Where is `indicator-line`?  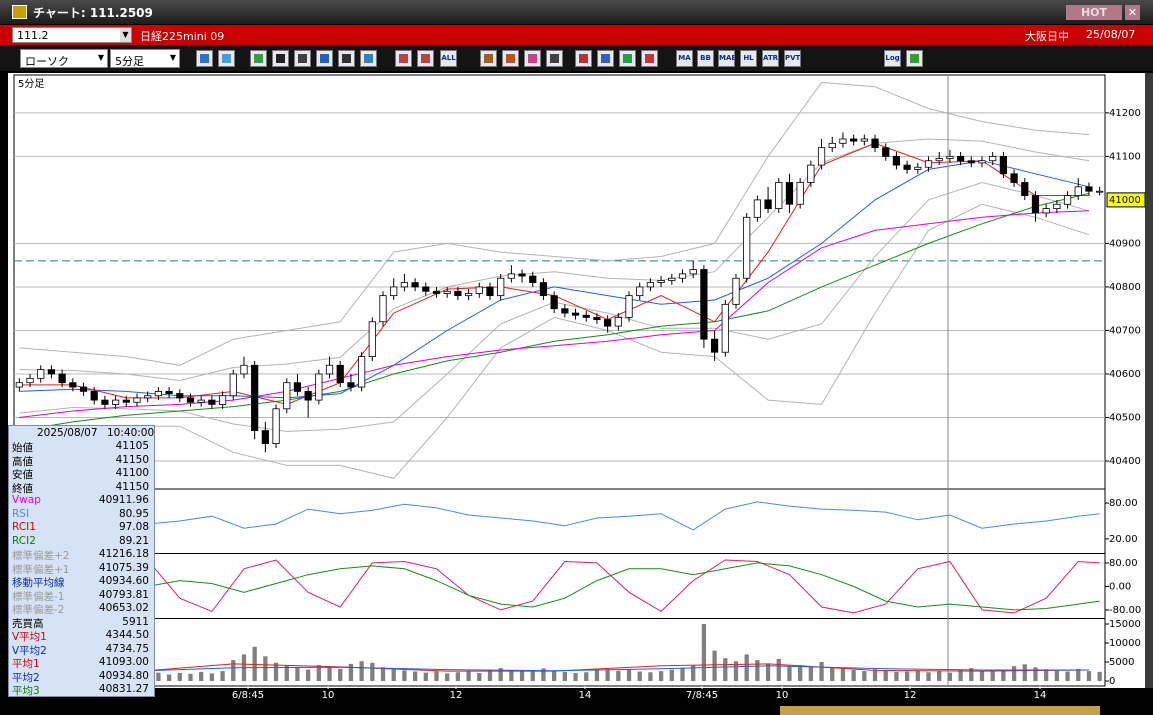 indicator-line is located at coordinates (559, 516).